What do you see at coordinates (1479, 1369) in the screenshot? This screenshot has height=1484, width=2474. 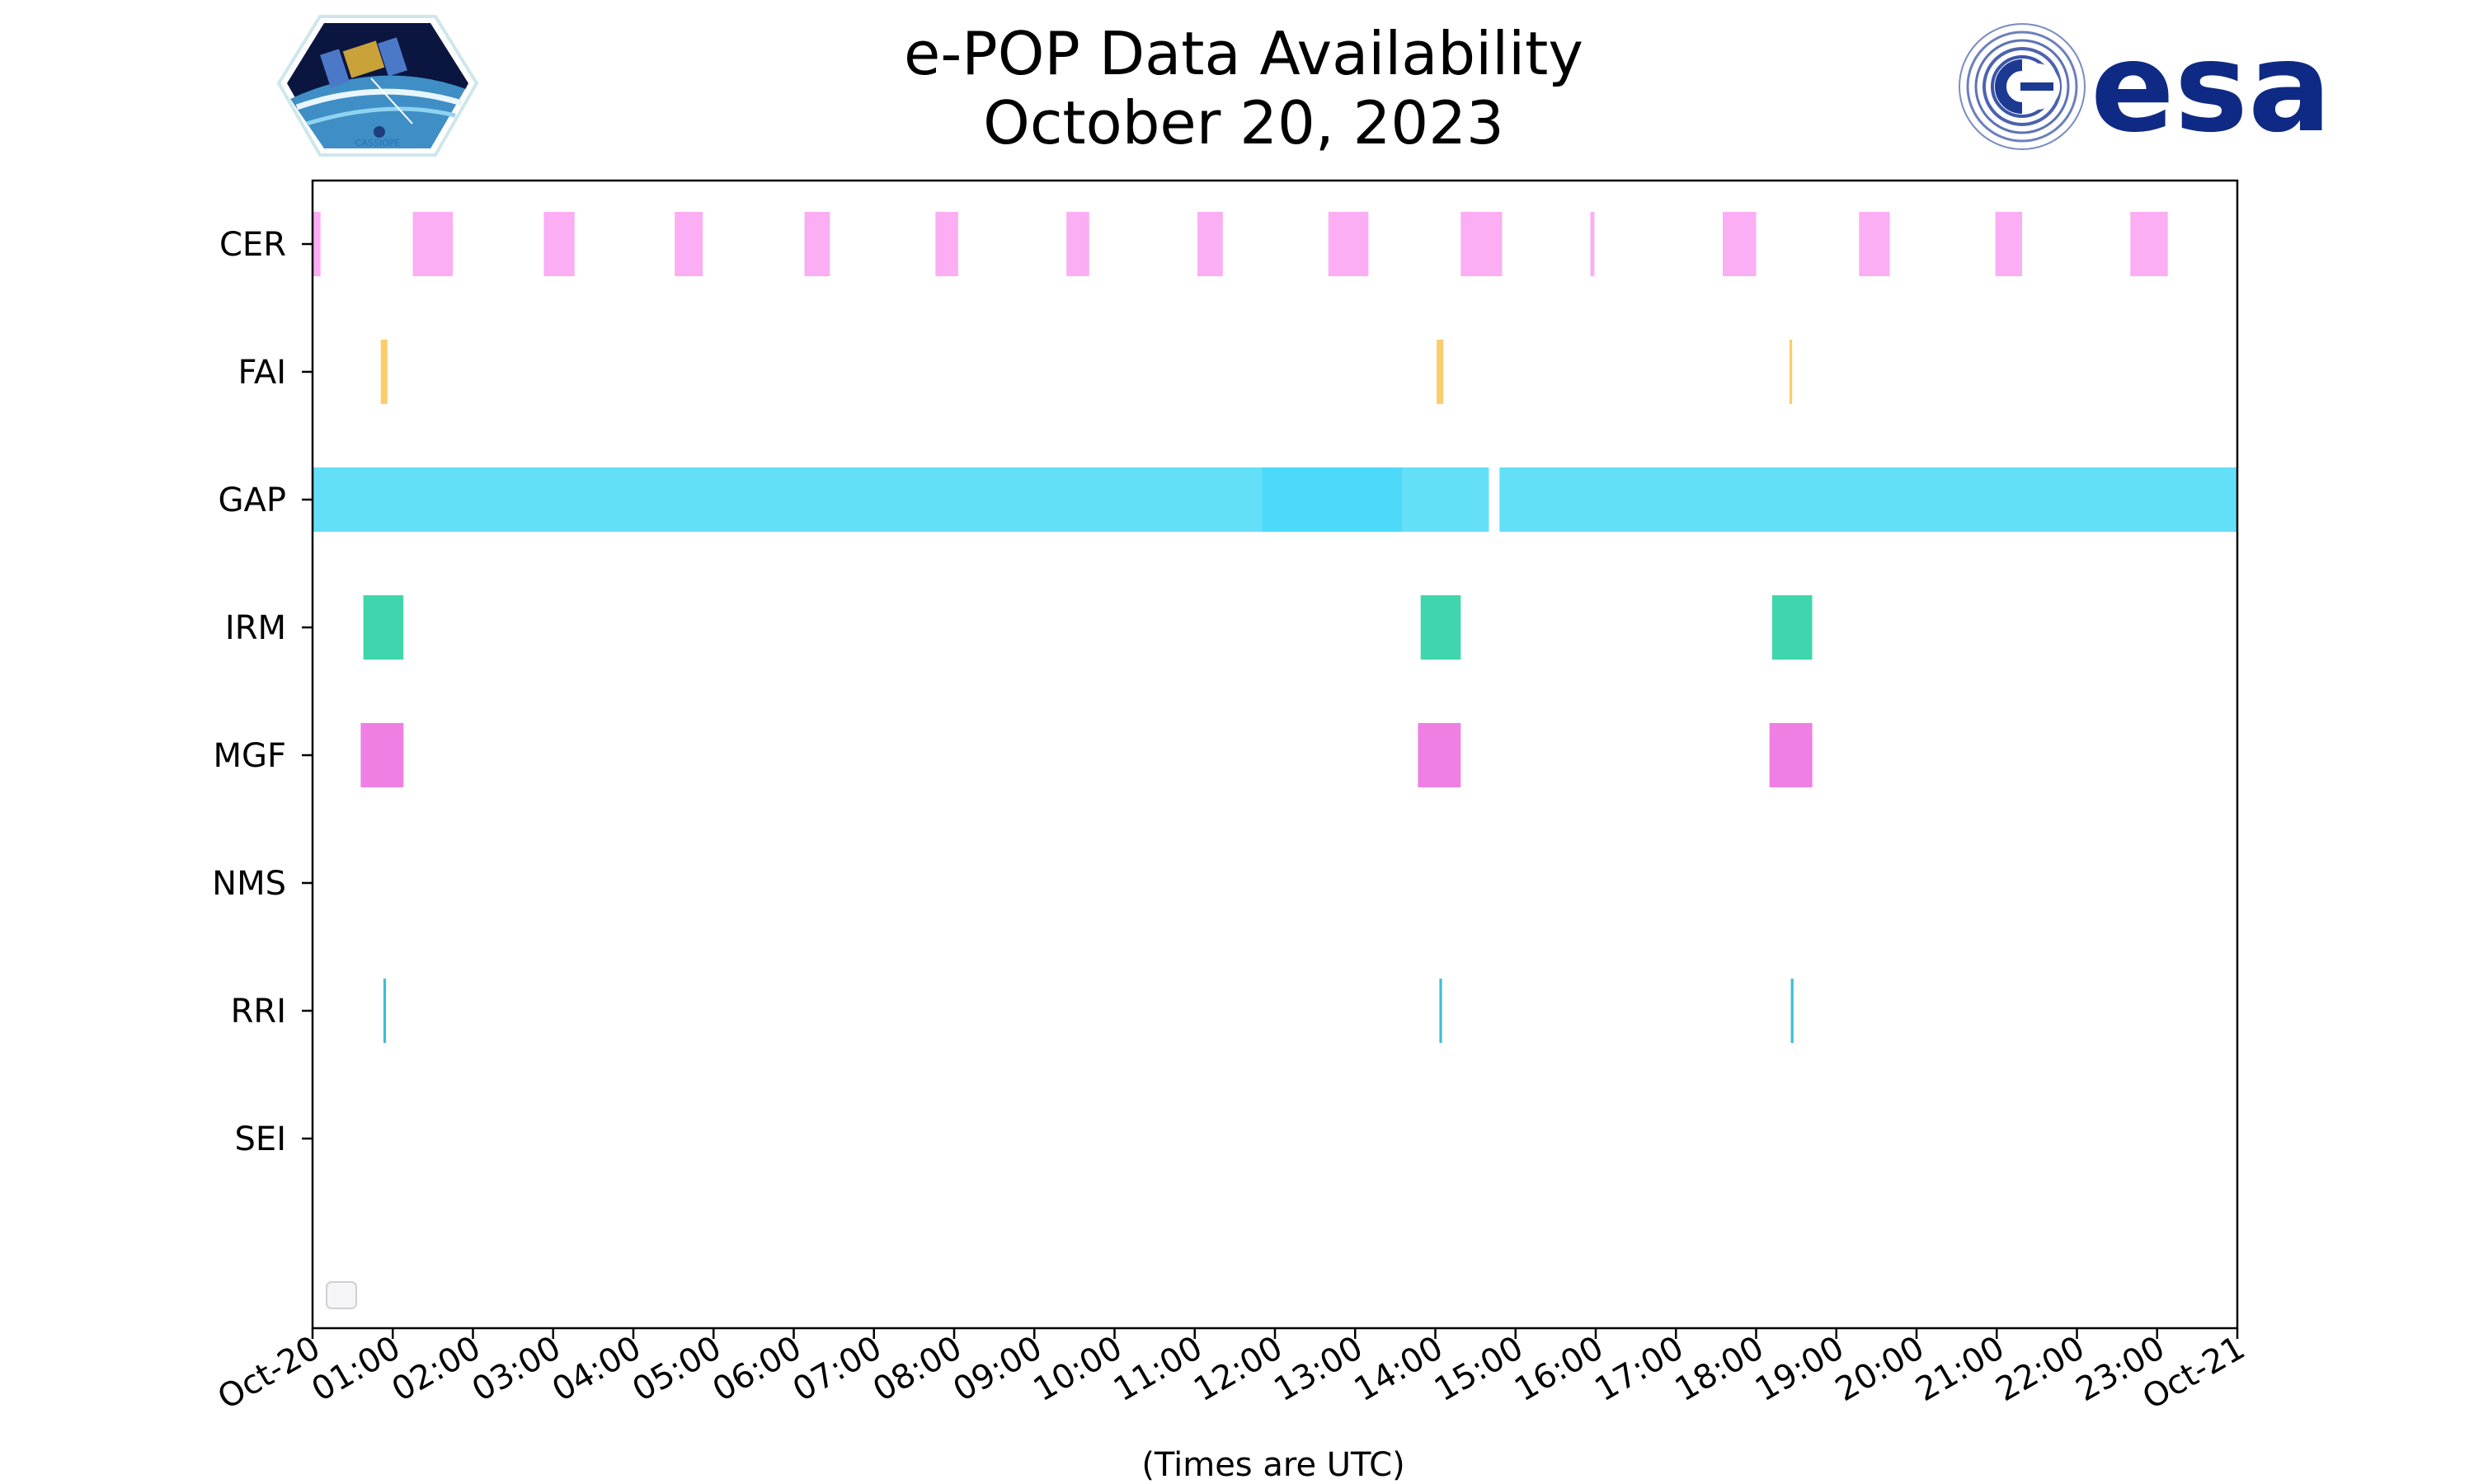 I see `x-tick-label-15: 15:00` at bounding box center [1479, 1369].